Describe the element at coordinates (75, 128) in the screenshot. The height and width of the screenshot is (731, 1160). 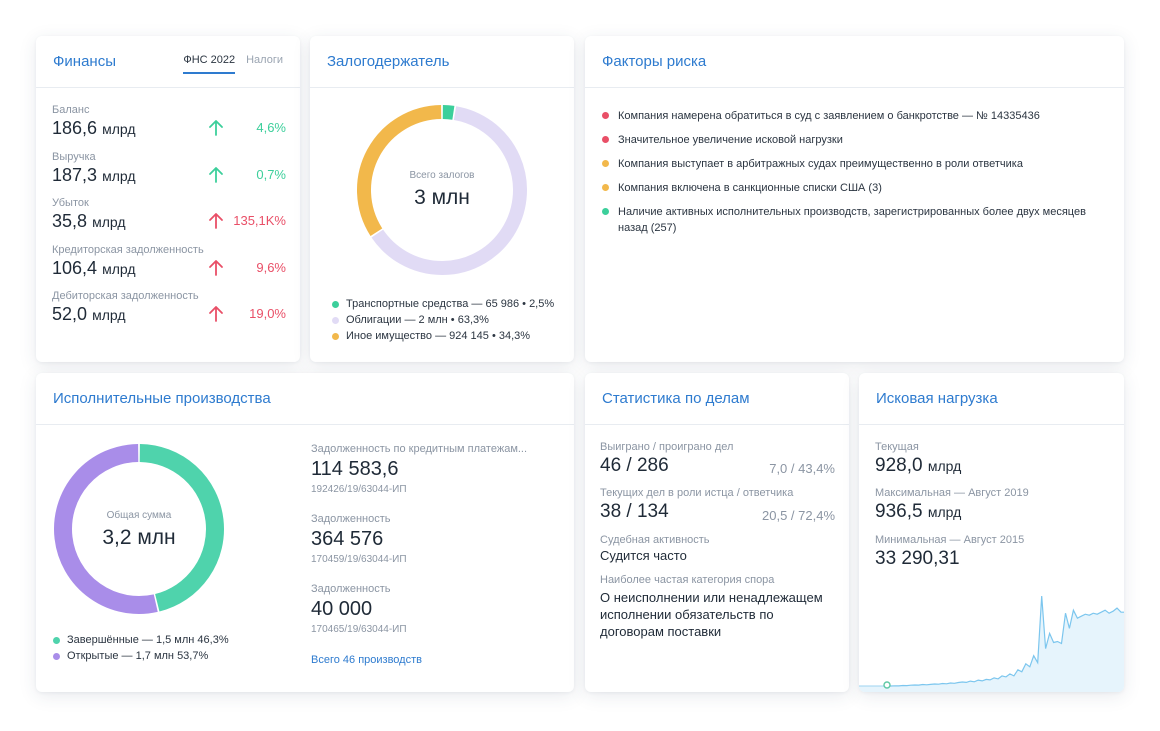
I see `finance-value: 186,6` at that location.